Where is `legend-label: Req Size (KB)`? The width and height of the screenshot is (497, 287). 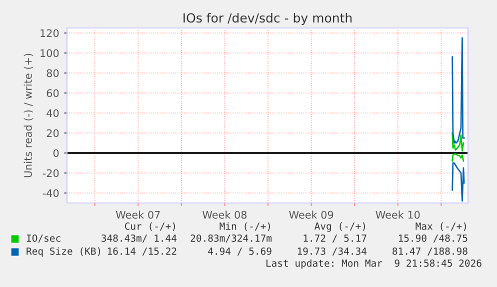
legend-label: Req Size (KB) is located at coordinates (63, 252).